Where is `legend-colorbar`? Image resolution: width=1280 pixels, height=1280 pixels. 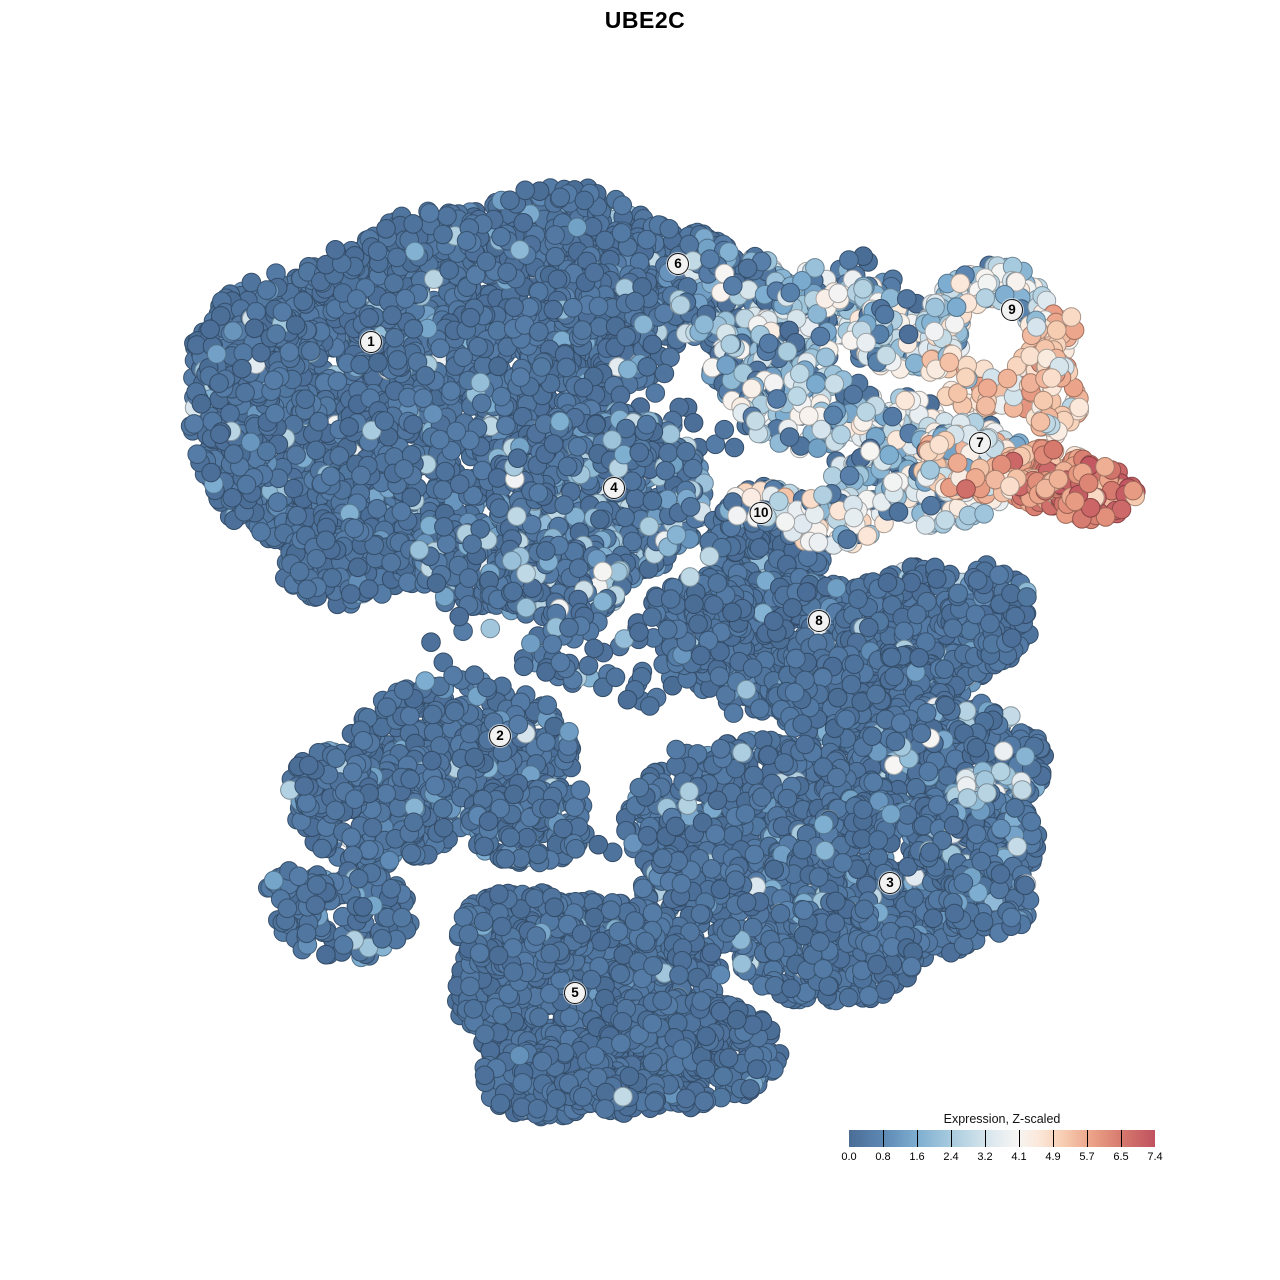 legend-colorbar is located at coordinates (1002, 1138).